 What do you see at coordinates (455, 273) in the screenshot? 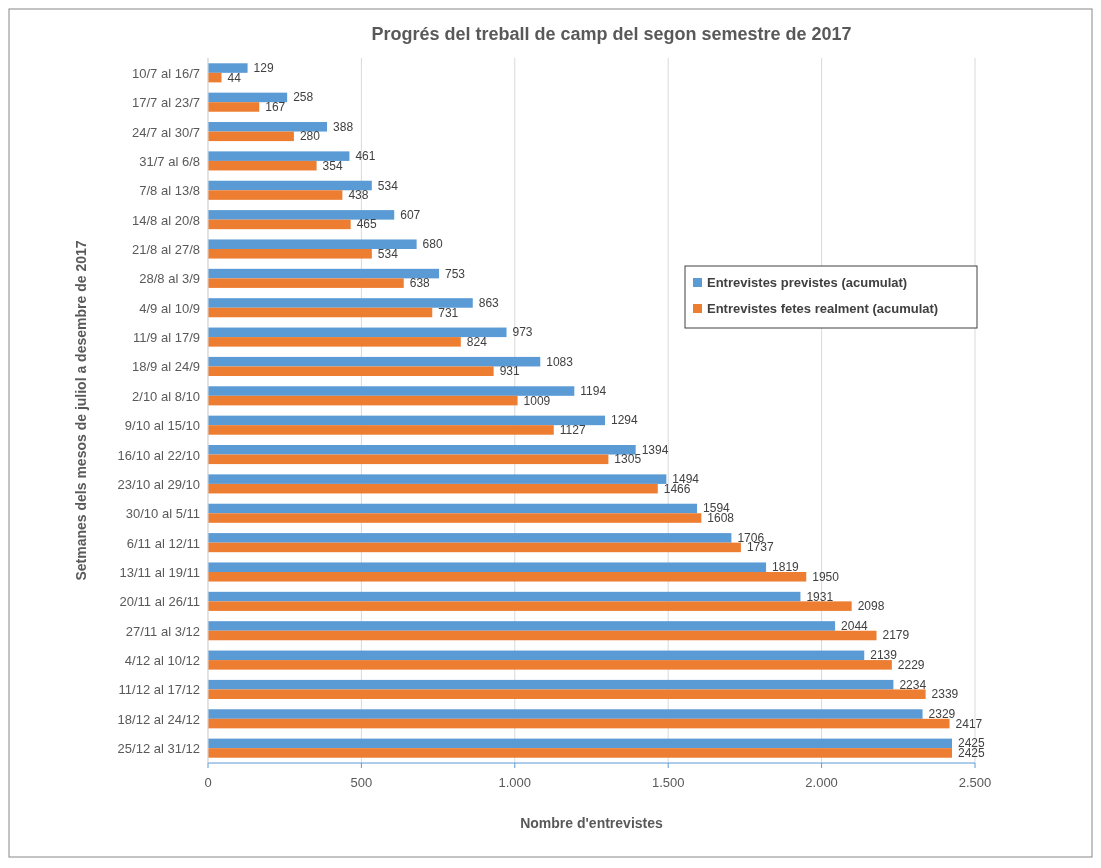
I see `data-label: 753` at bounding box center [455, 273].